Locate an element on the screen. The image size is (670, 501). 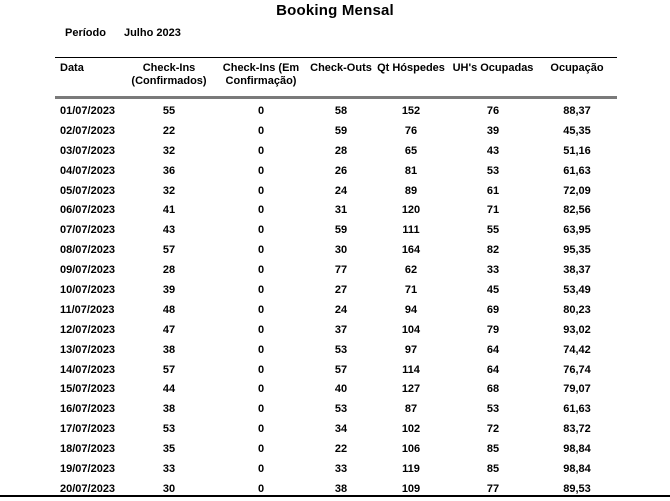
table-row: 03/07/2023 32 0 28 65 43 51,16 is located at coordinates (336, 151).